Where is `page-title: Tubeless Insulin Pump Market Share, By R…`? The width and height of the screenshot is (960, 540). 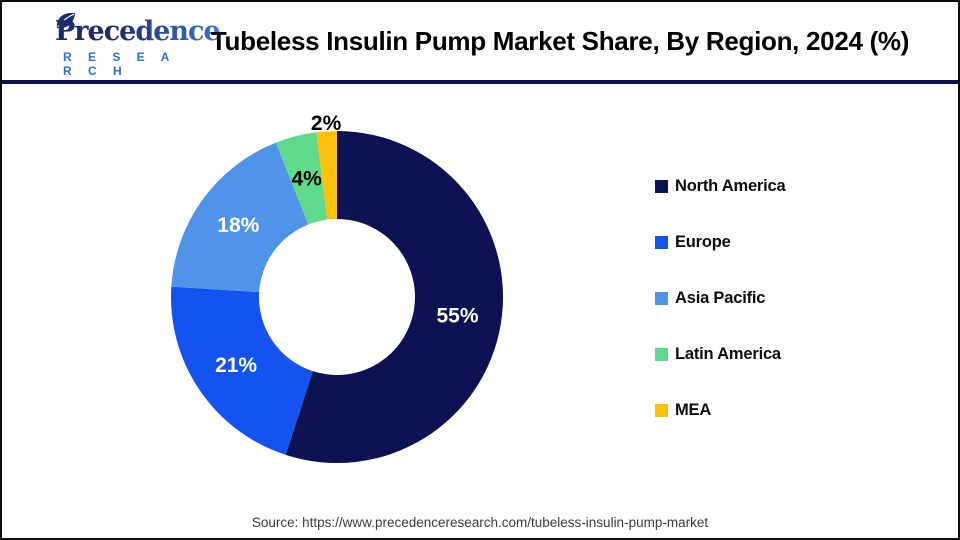 page-title: Tubeless Insulin Pump Market Share, By R… is located at coordinates (560, 40).